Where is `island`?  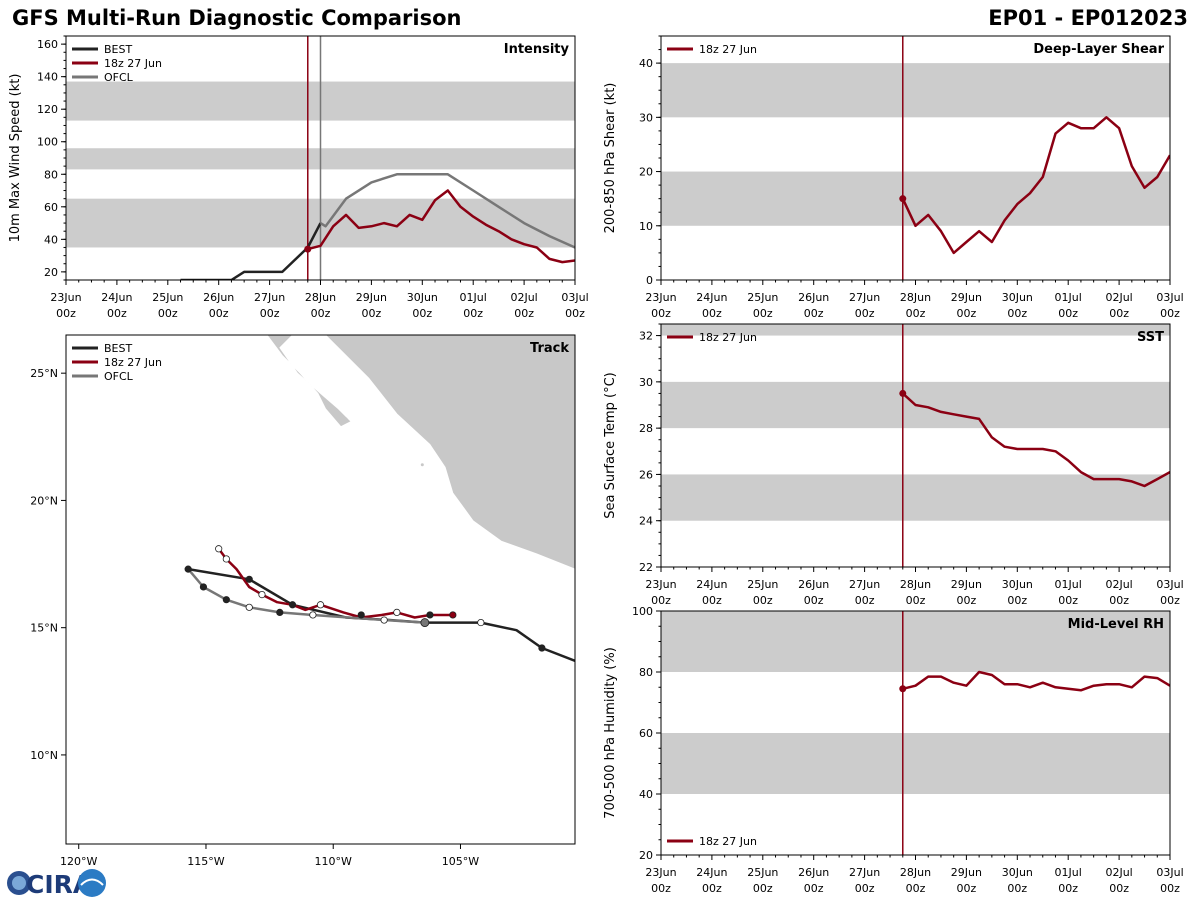 island is located at coordinates (422, 465).